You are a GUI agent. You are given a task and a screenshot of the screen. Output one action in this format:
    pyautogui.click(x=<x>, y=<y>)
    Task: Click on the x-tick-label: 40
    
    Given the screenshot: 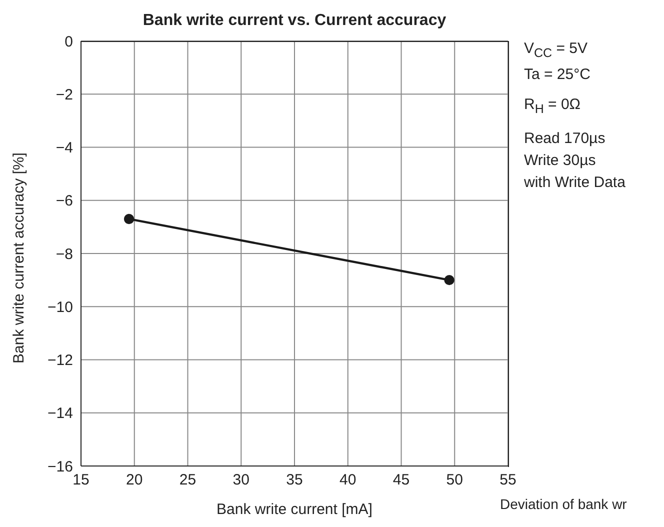 What is the action you would take?
    pyautogui.click(x=348, y=480)
    